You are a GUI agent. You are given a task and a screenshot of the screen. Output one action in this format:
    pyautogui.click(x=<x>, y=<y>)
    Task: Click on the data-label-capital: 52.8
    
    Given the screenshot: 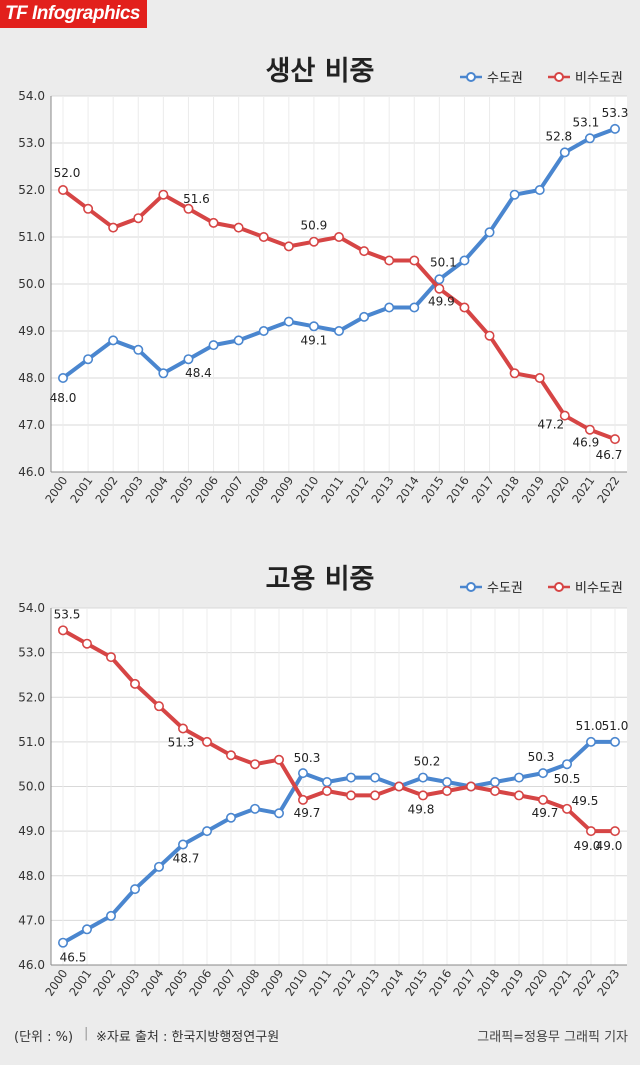 What is the action you would take?
    pyautogui.click(x=558, y=136)
    